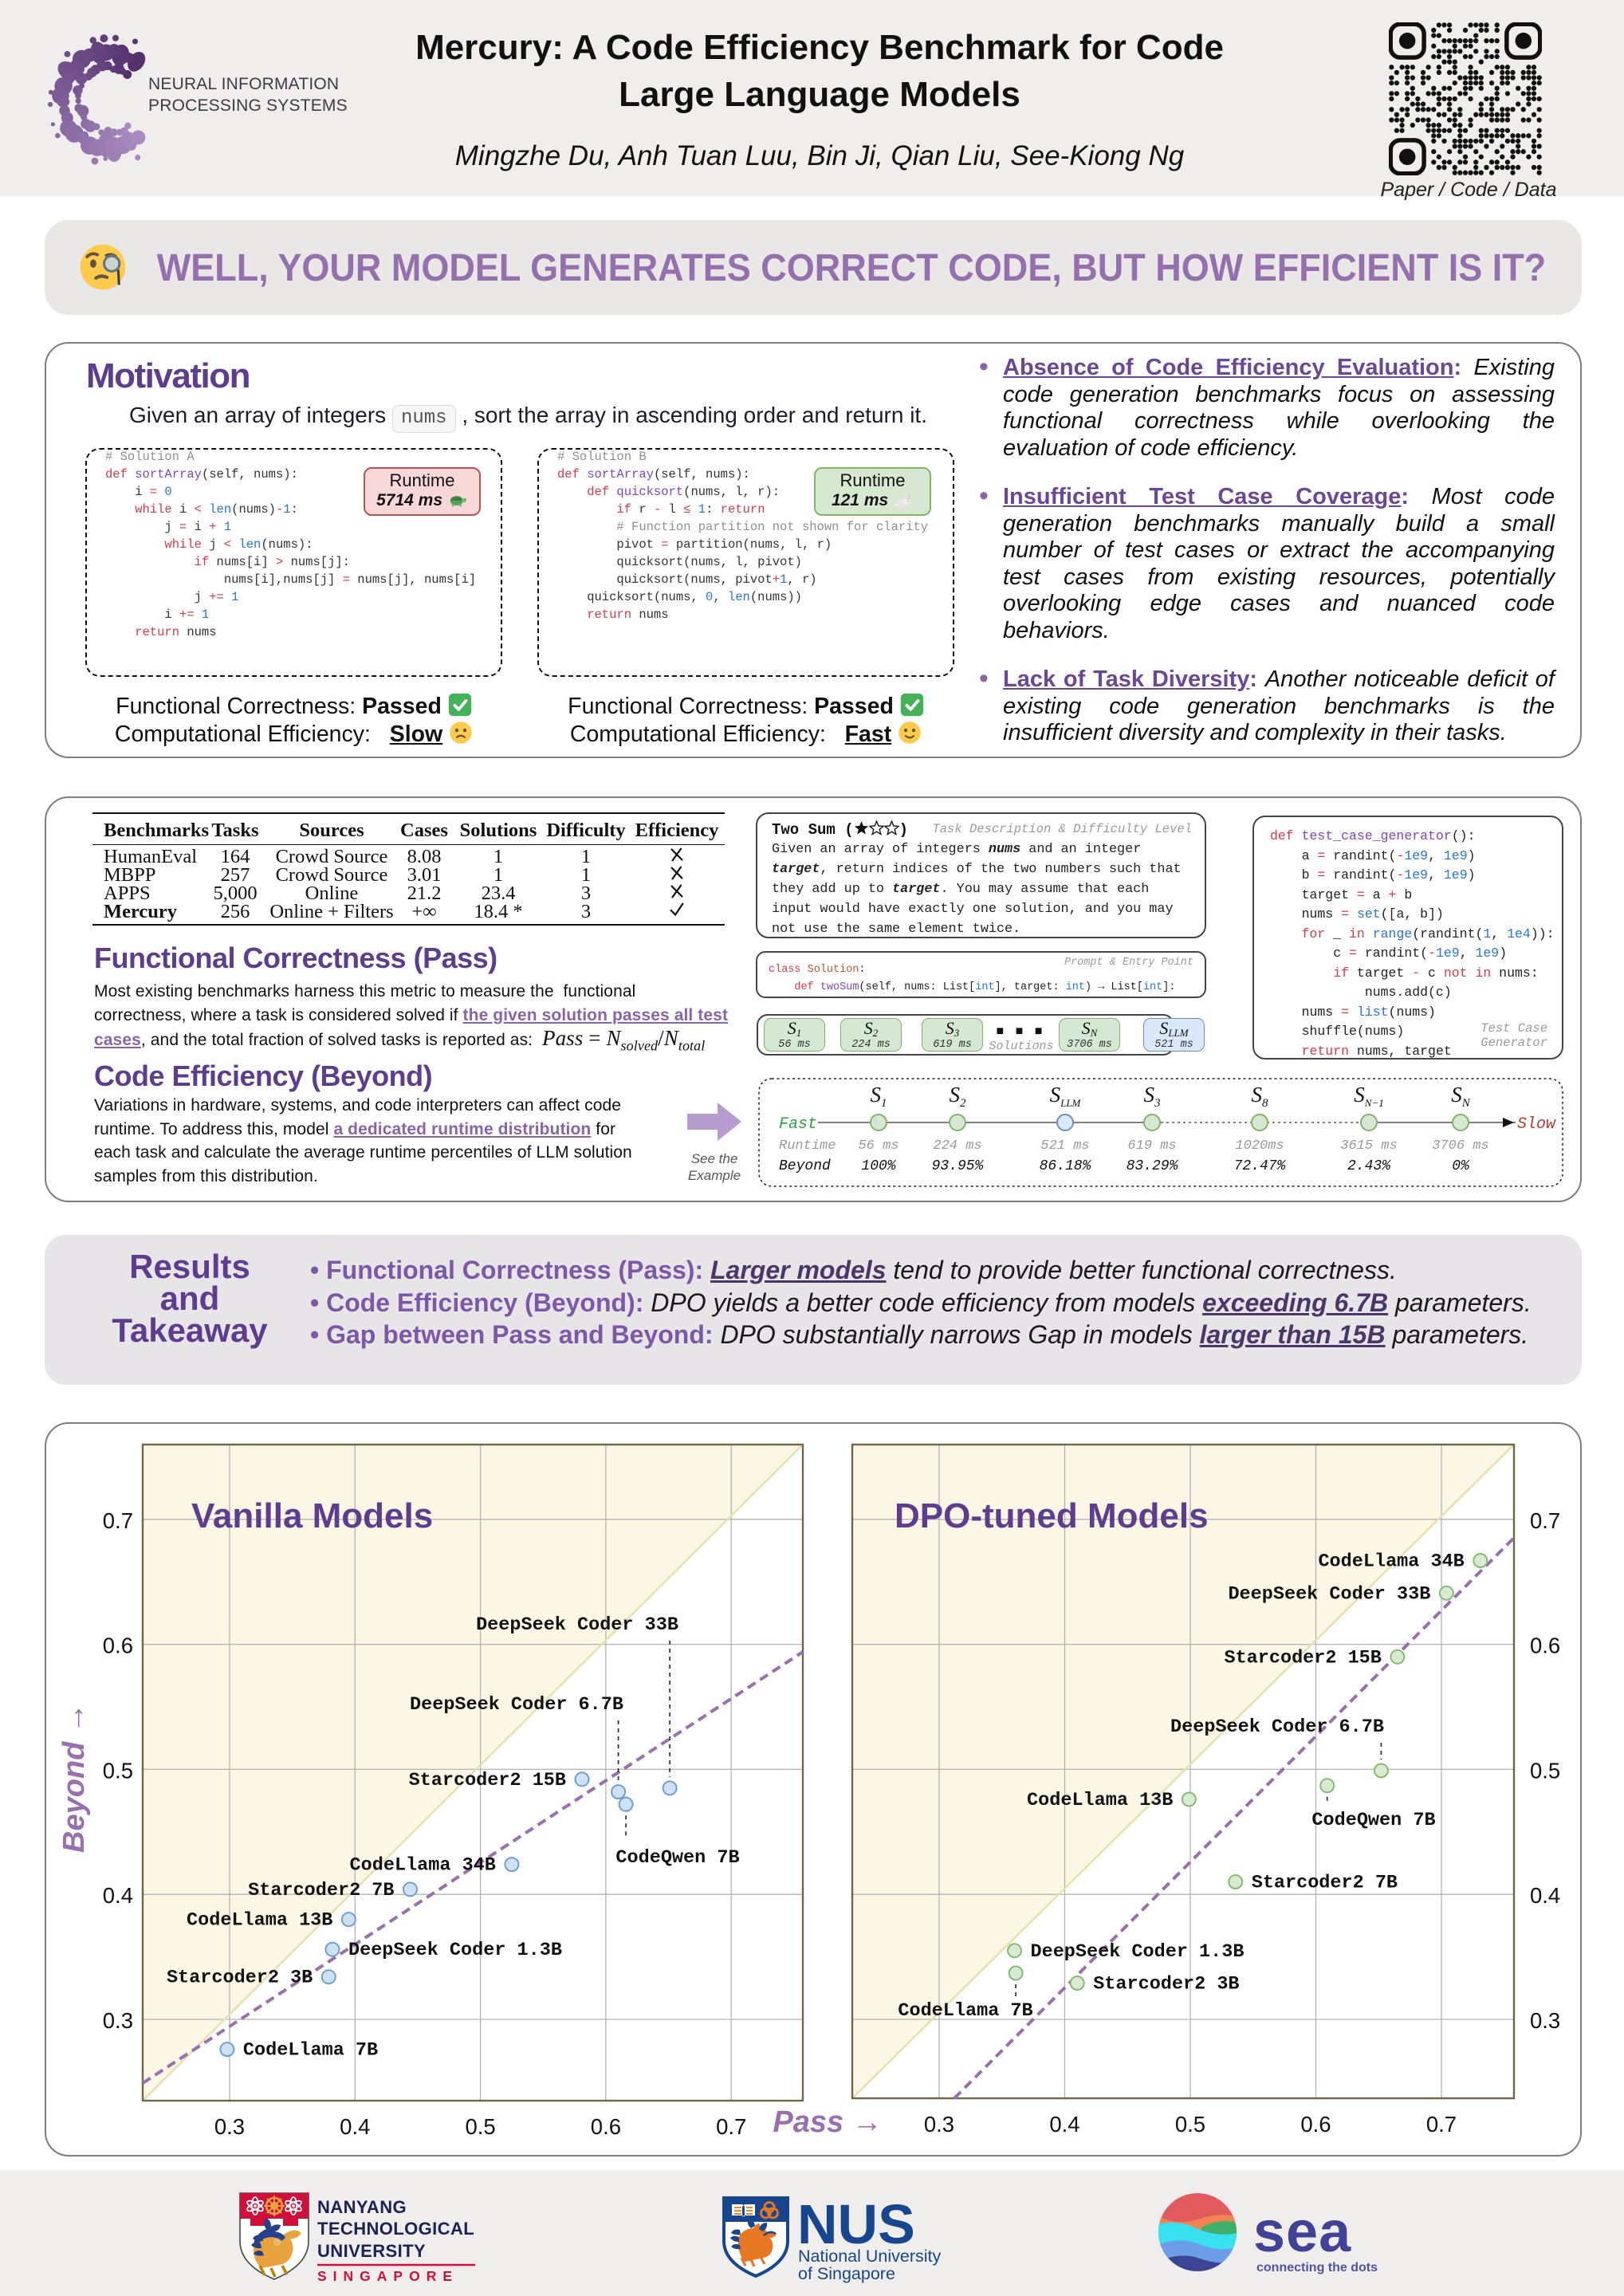 This screenshot has height=2296, width=1624. Describe the element at coordinates (74, 1778) in the screenshot. I see `svg-text: Beyond →` at that location.